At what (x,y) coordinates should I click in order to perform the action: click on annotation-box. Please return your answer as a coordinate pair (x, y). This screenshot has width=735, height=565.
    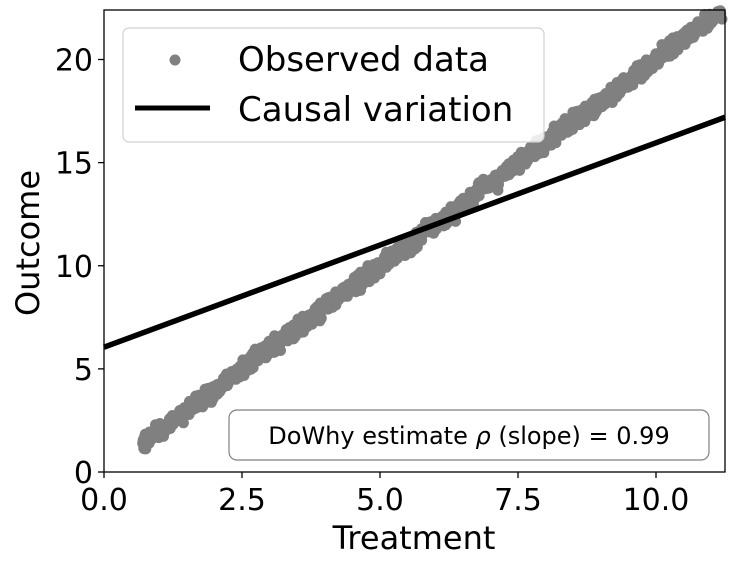
    Looking at the image, I should click on (469, 435).